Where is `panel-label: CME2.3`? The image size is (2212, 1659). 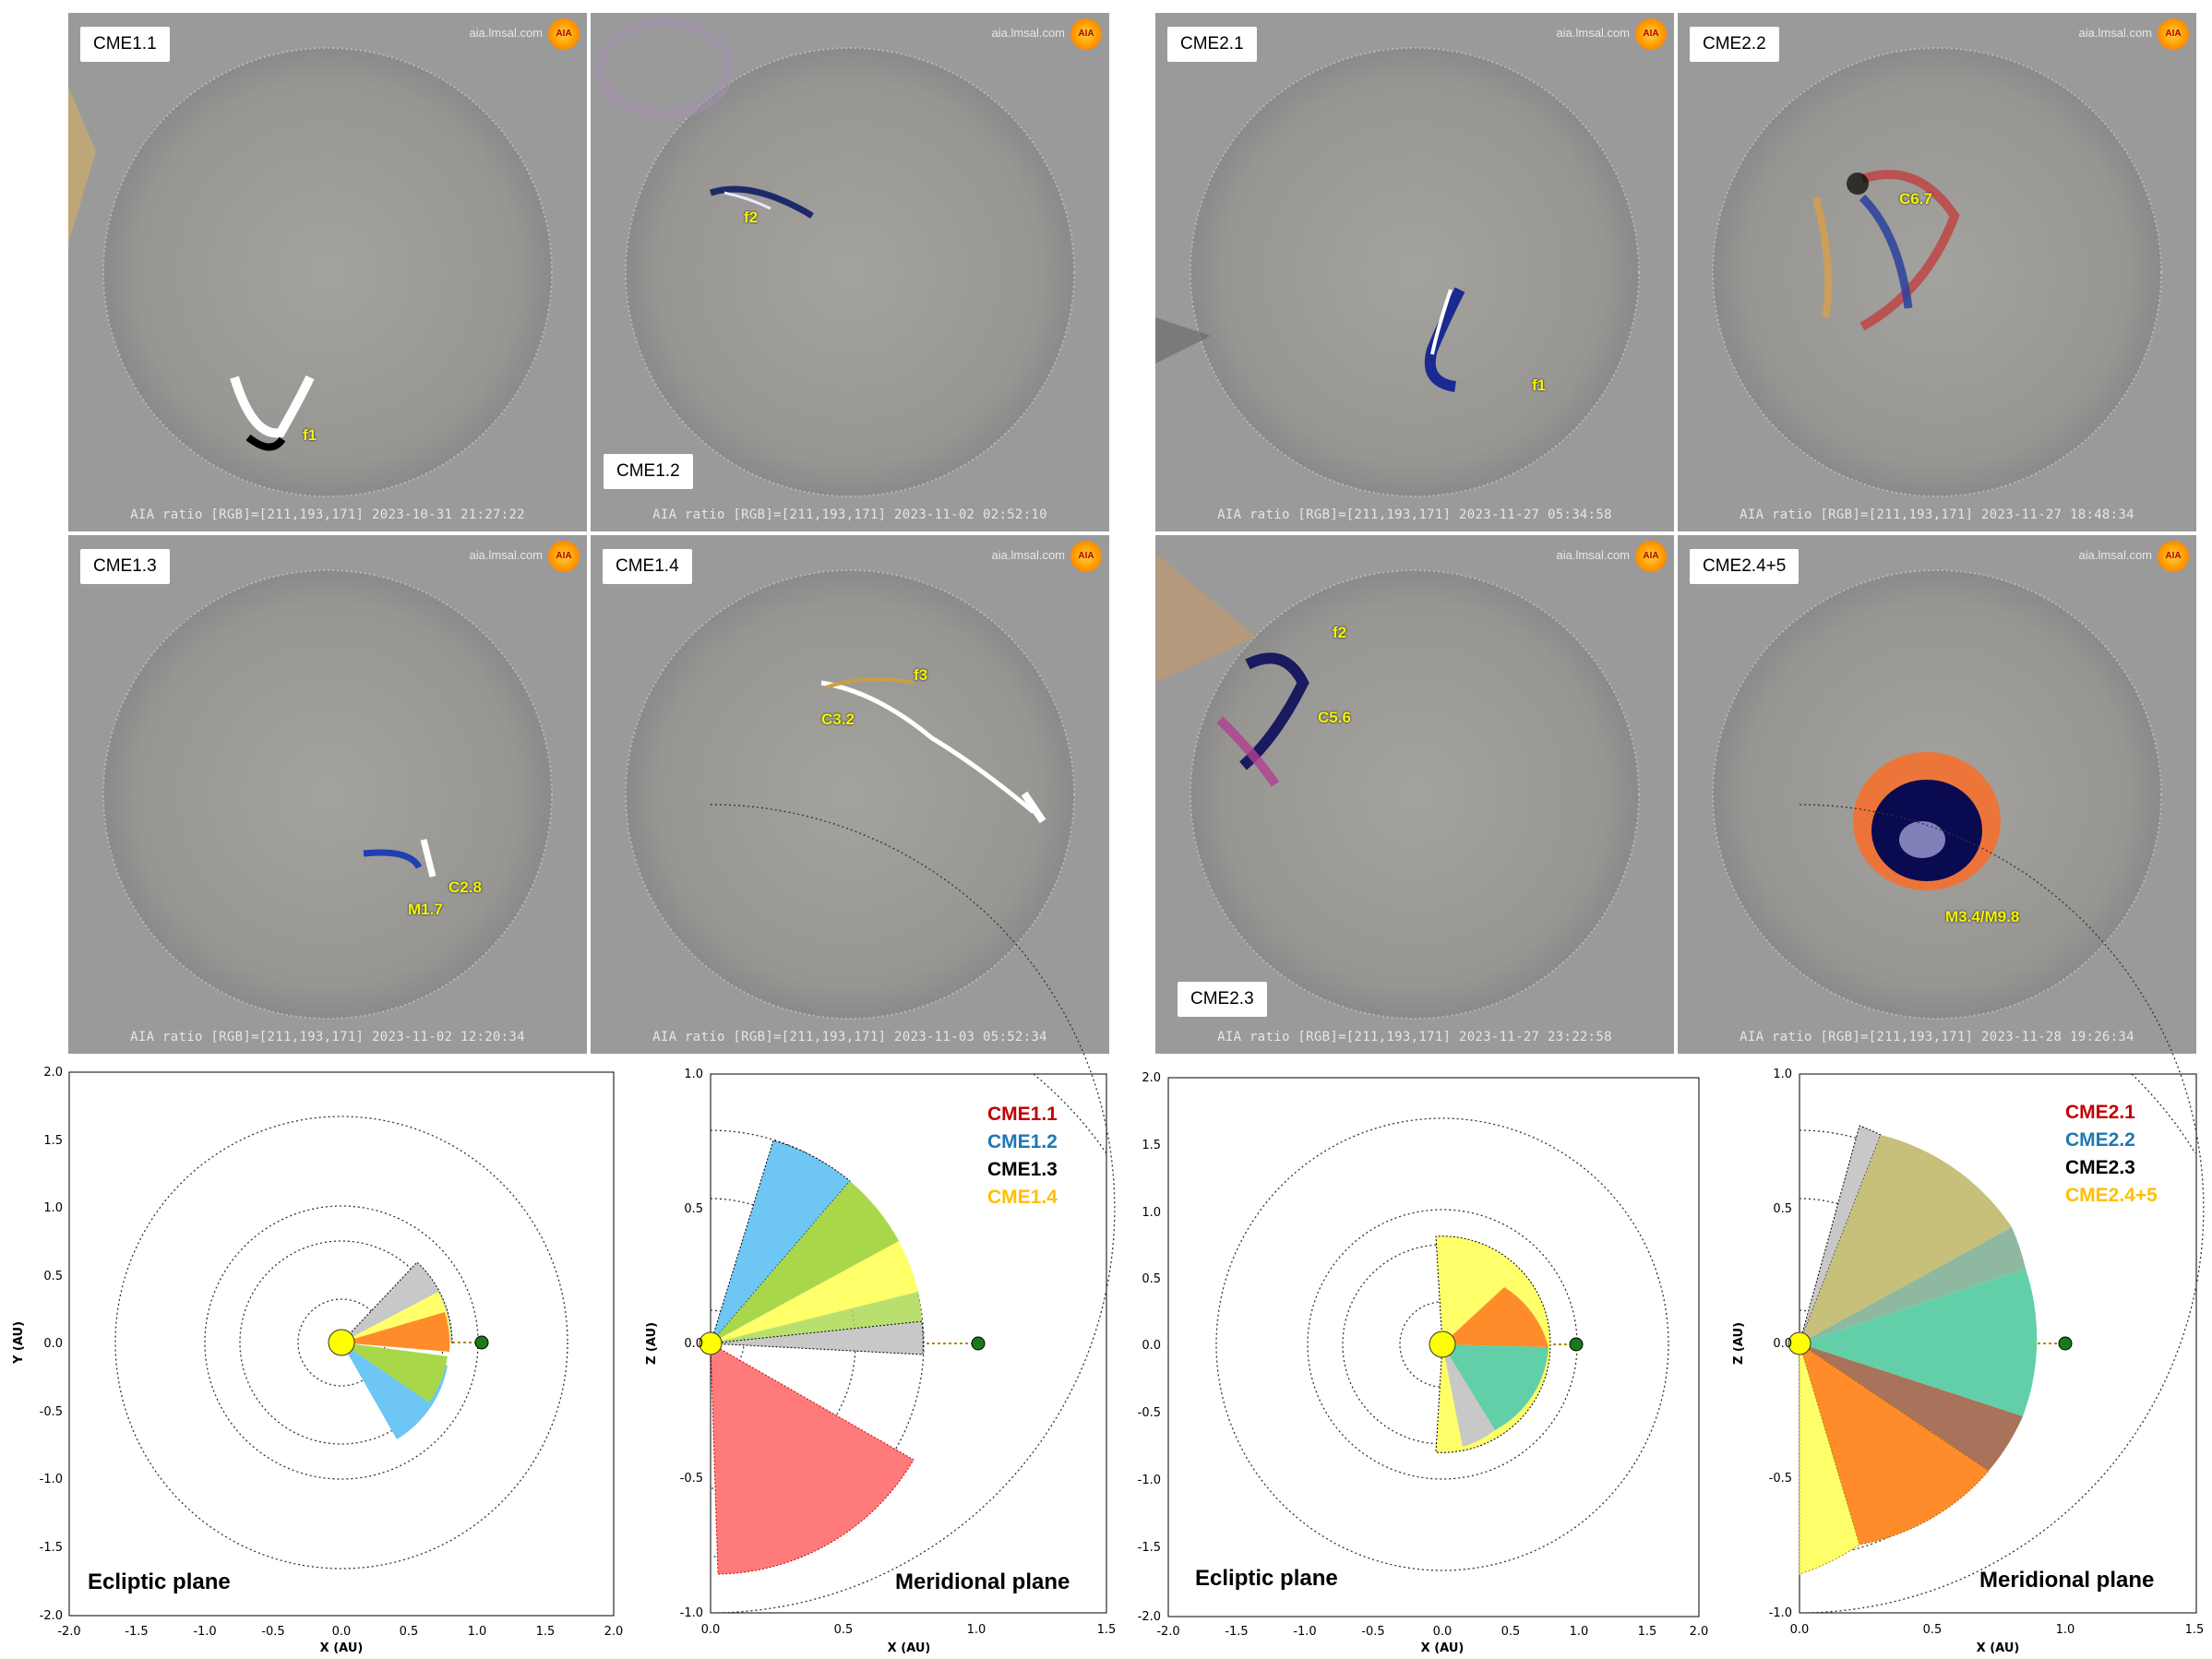
panel-label: CME2.3 is located at coordinates (1222, 999).